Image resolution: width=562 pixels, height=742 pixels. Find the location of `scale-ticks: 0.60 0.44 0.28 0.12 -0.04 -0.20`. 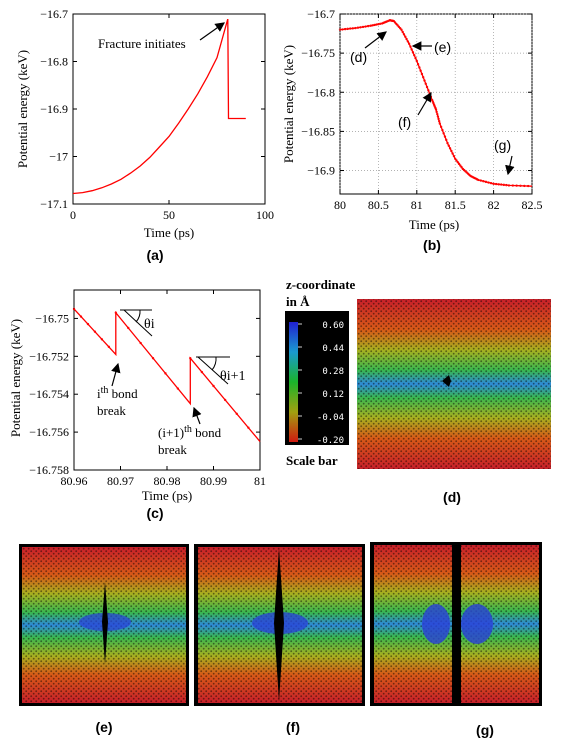

scale-ticks: 0.60 0.44 0.28 0.12 -0.04 -0.20 is located at coordinates (321, 383).